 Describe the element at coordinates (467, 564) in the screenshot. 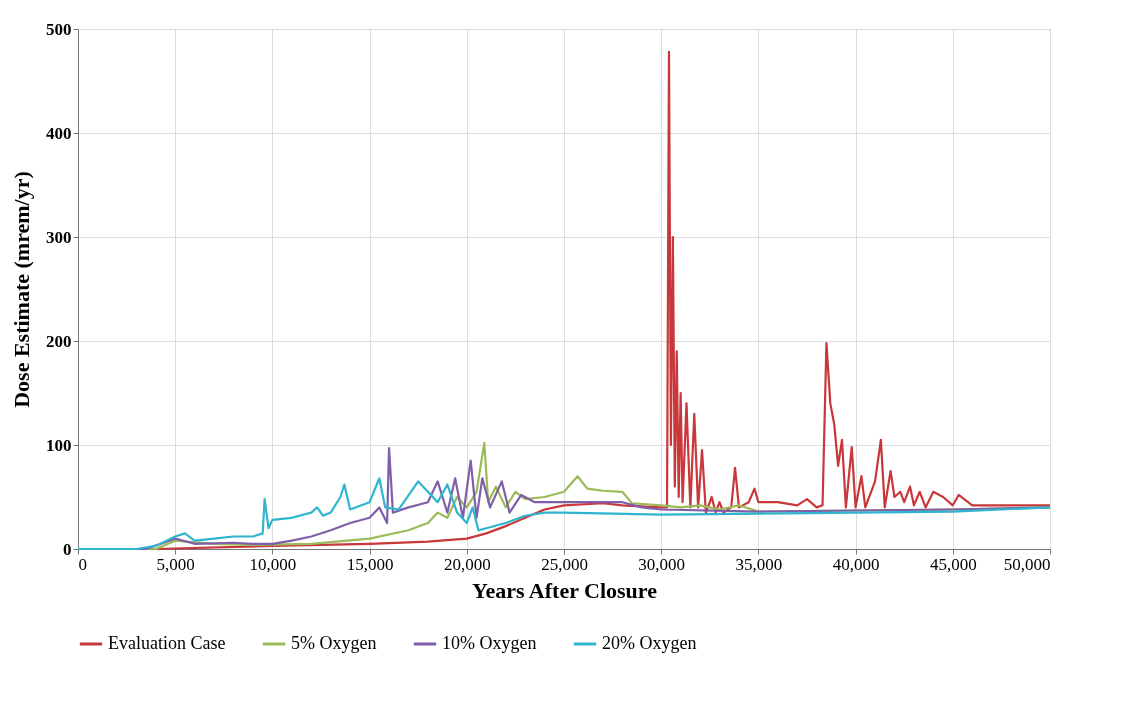

I see `x-tick-label: 20,000` at that location.